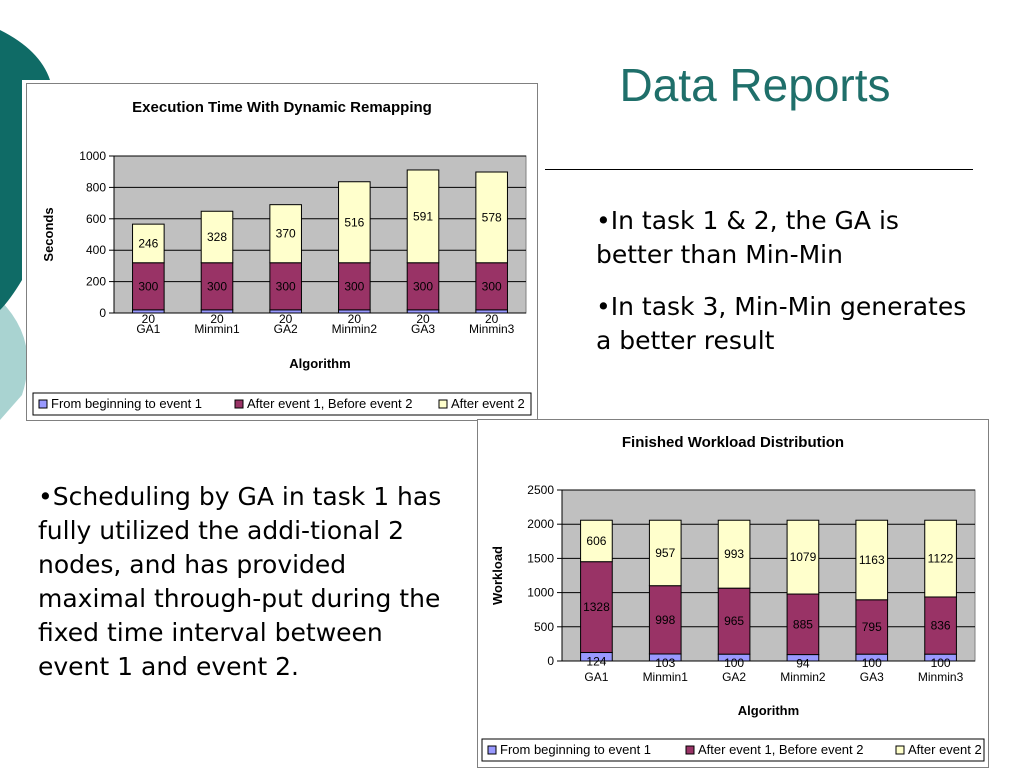 This screenshot has width=1024, height=768. I want to click on data-label: 998, so click(665, 620).